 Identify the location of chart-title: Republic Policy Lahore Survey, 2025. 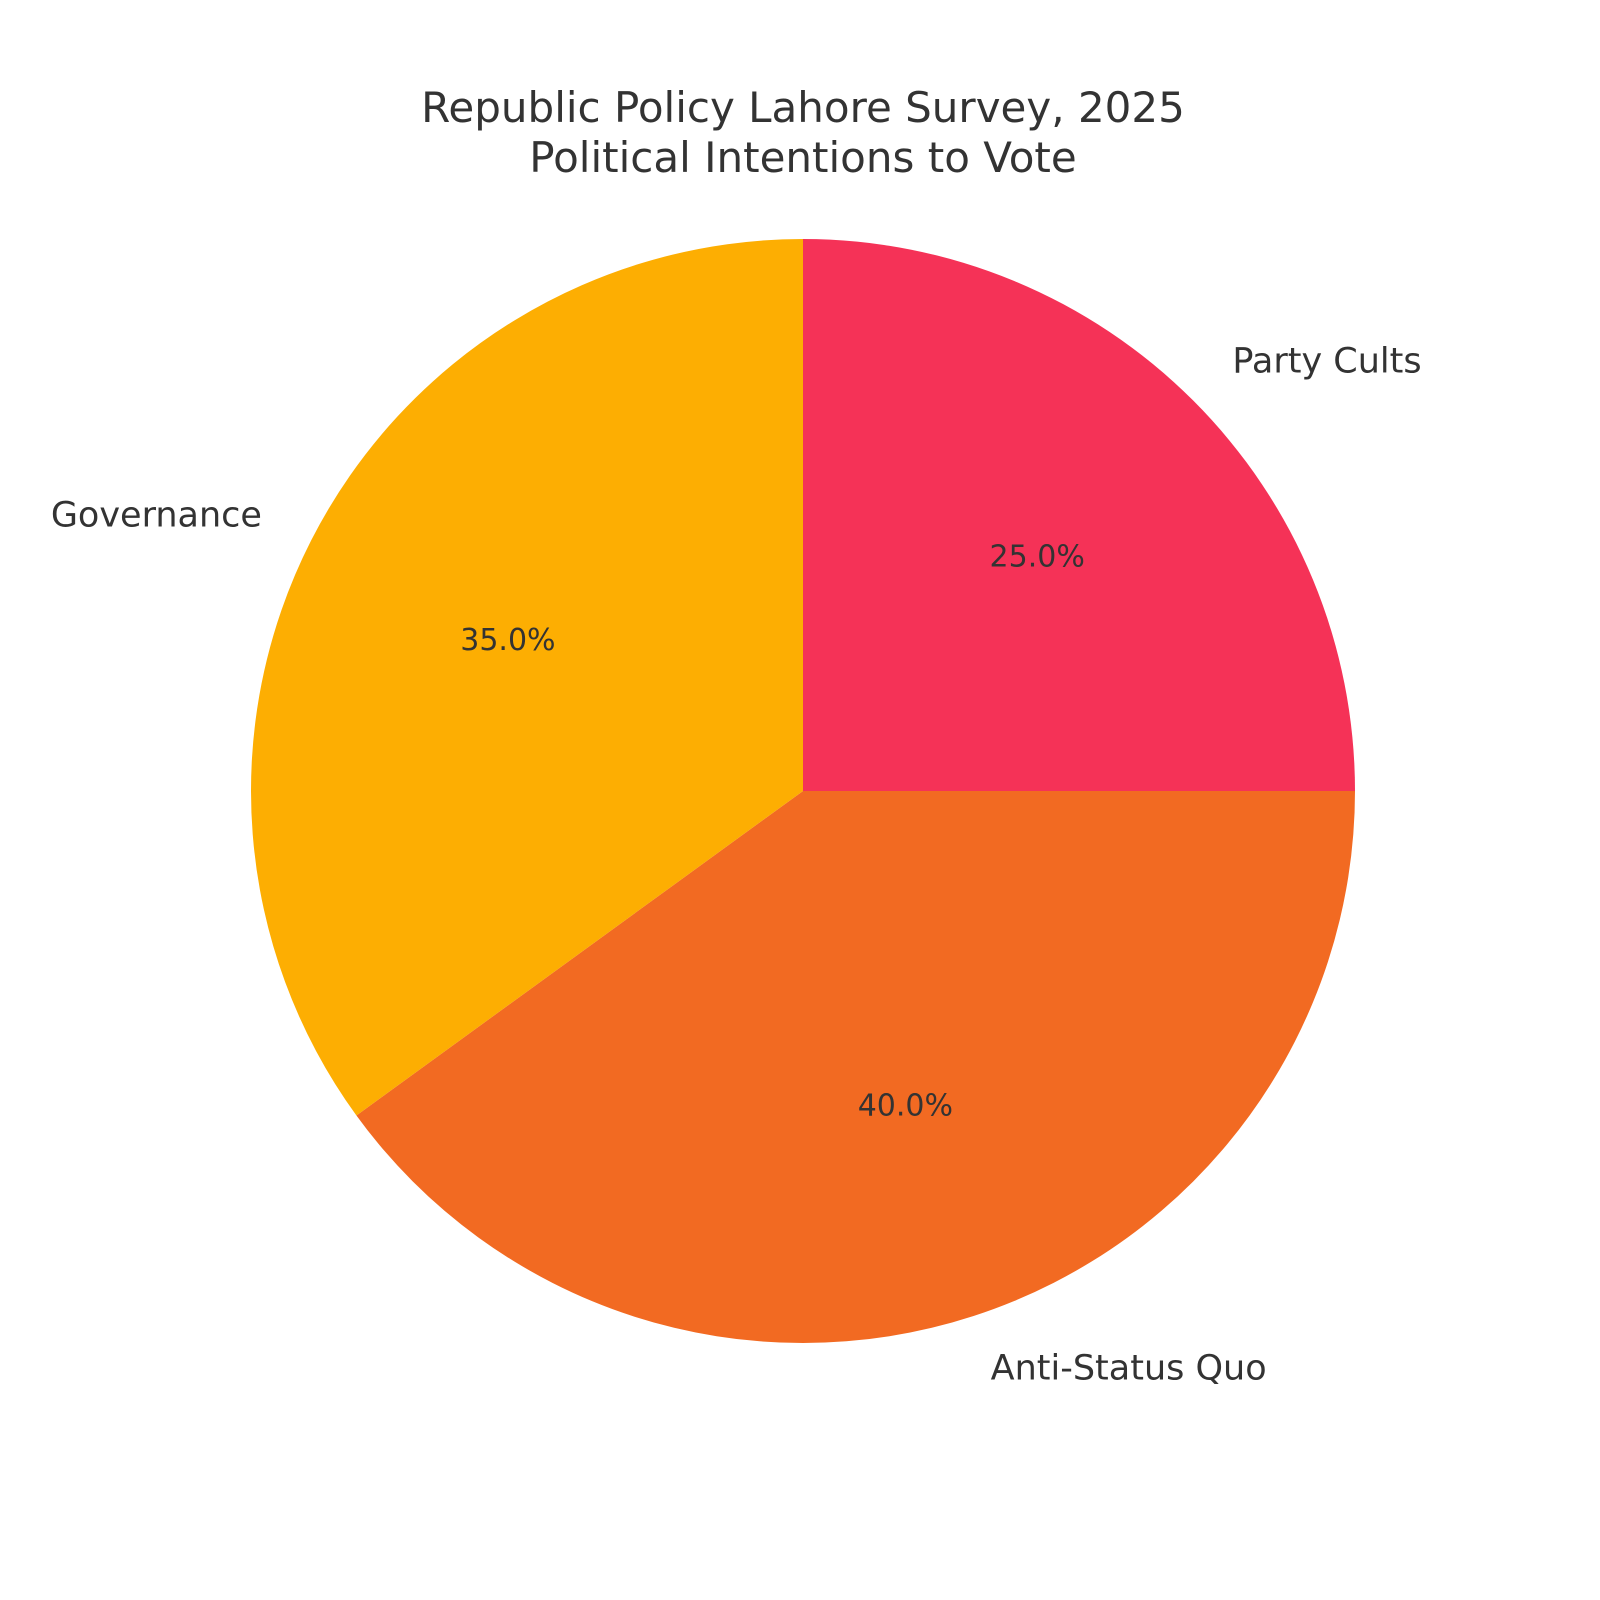
(803, 107).